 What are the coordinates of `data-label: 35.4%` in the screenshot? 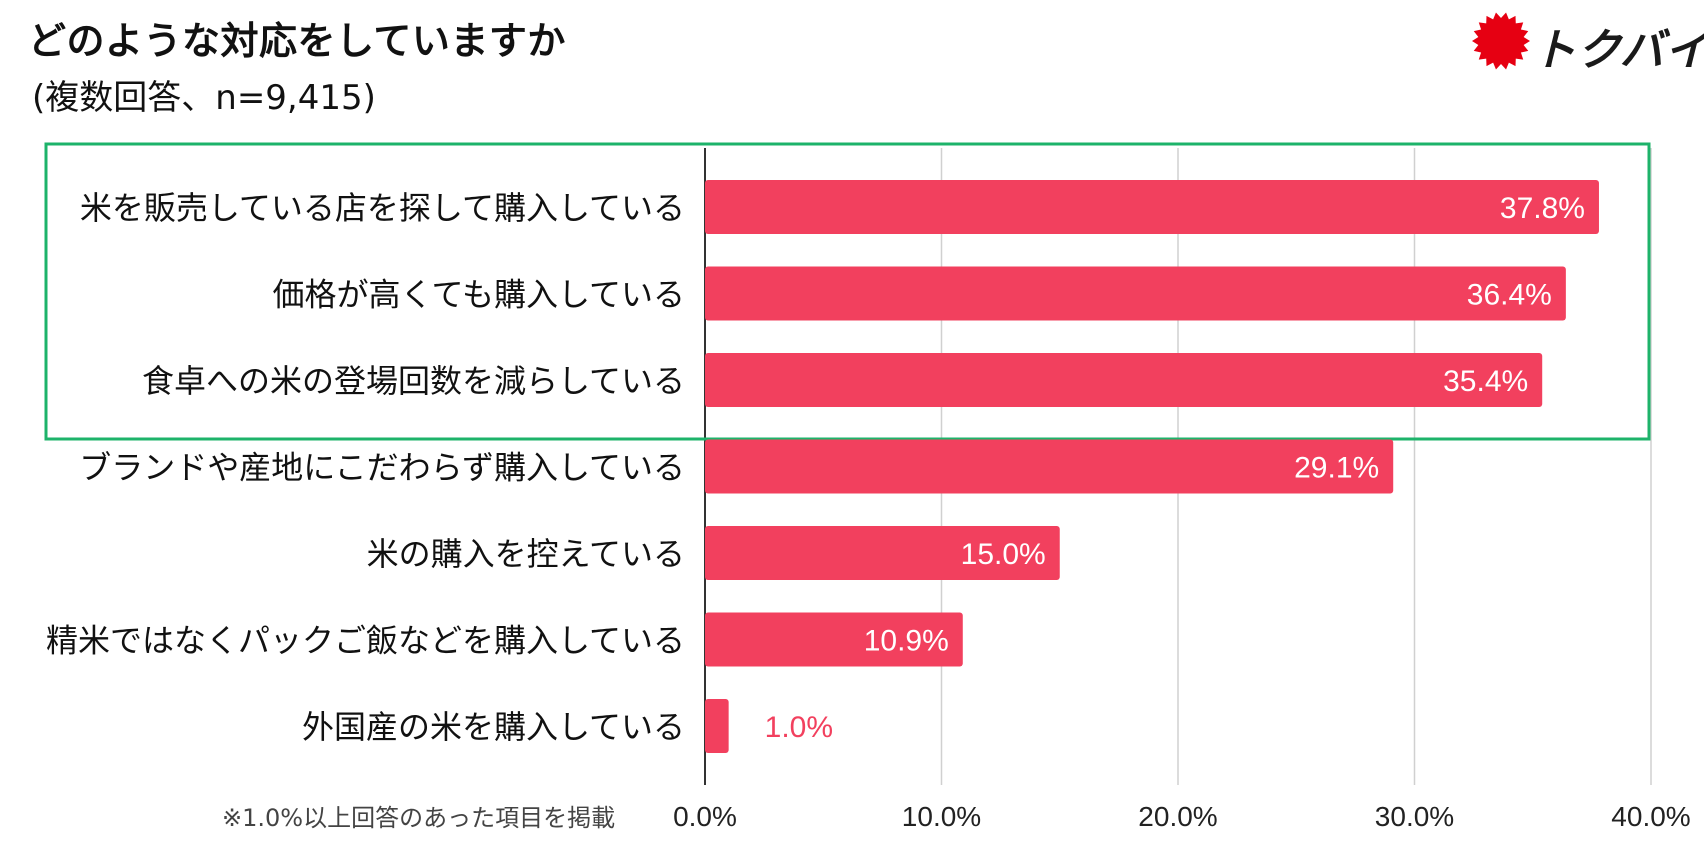 It's located at (1485, 381).